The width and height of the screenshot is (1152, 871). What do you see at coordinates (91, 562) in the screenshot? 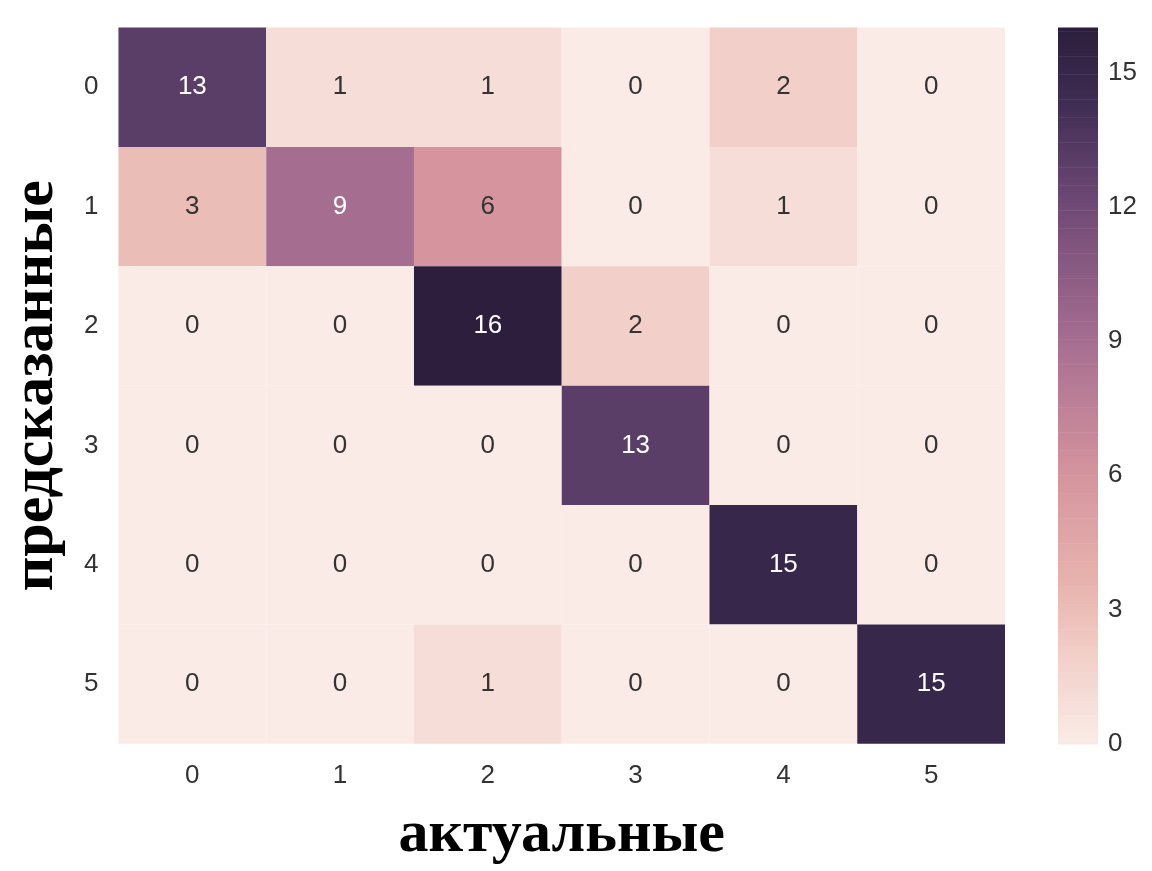
I see `y-tick-label: 4` at bounding box center [91, 562].